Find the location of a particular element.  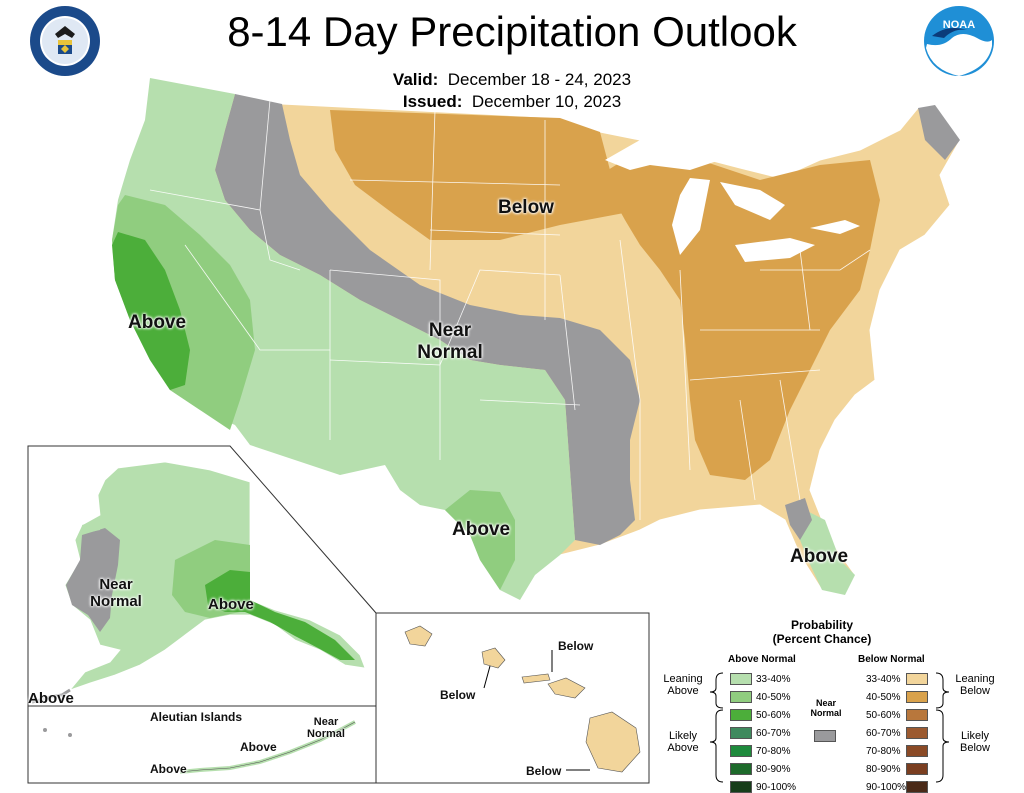

alaska-near-normal is located at coordinates (93, 580).